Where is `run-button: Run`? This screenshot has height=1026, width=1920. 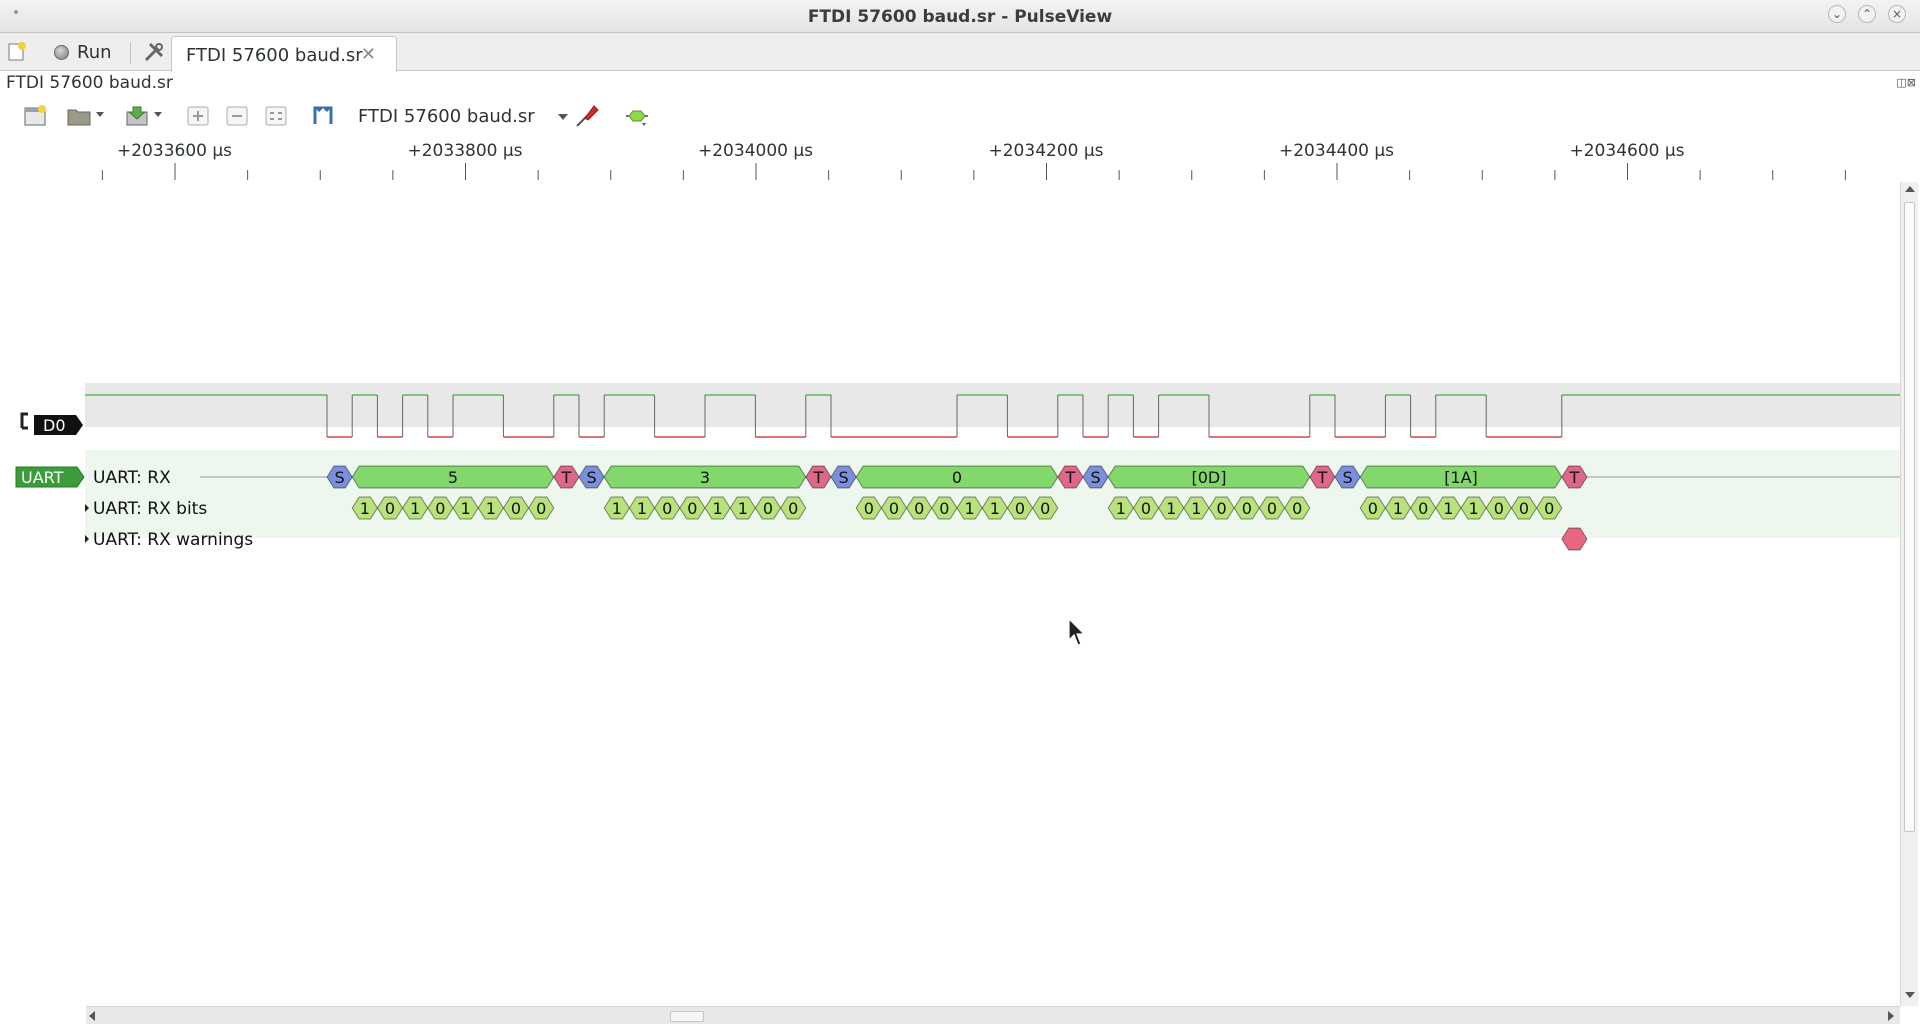
run-button: Run is located at coordinates (83, 52).